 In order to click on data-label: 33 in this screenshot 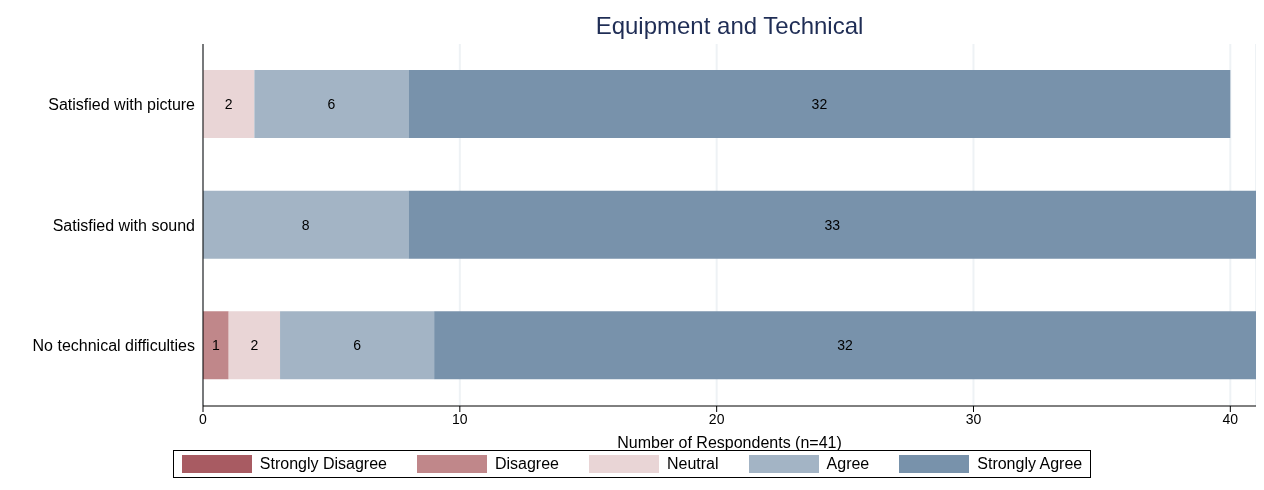, I will do `click(832, 224)`.